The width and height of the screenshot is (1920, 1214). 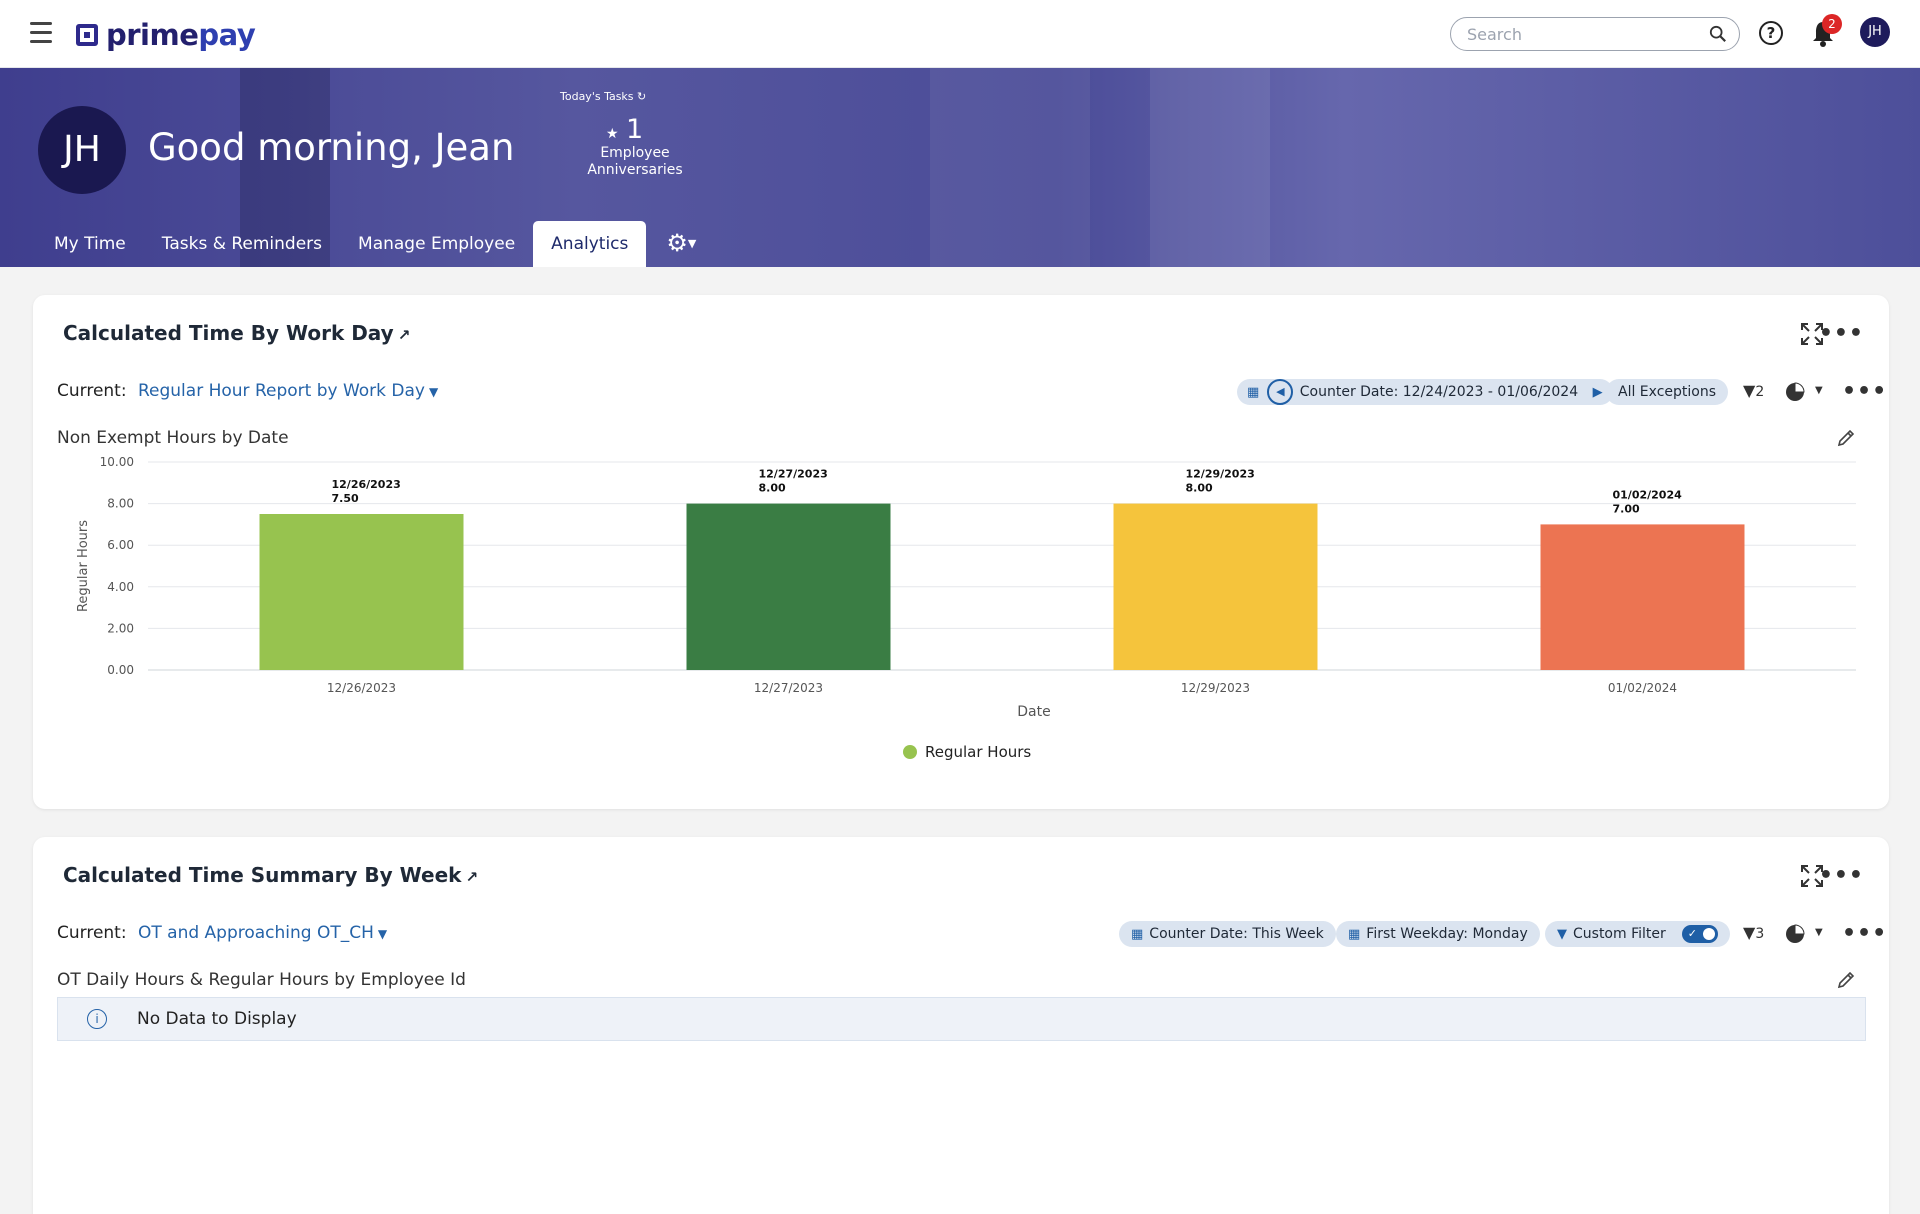 What do you see at coordinates (41, 33) in the screenshot?
I see `menu-icon` at bounding box center [41, 33].